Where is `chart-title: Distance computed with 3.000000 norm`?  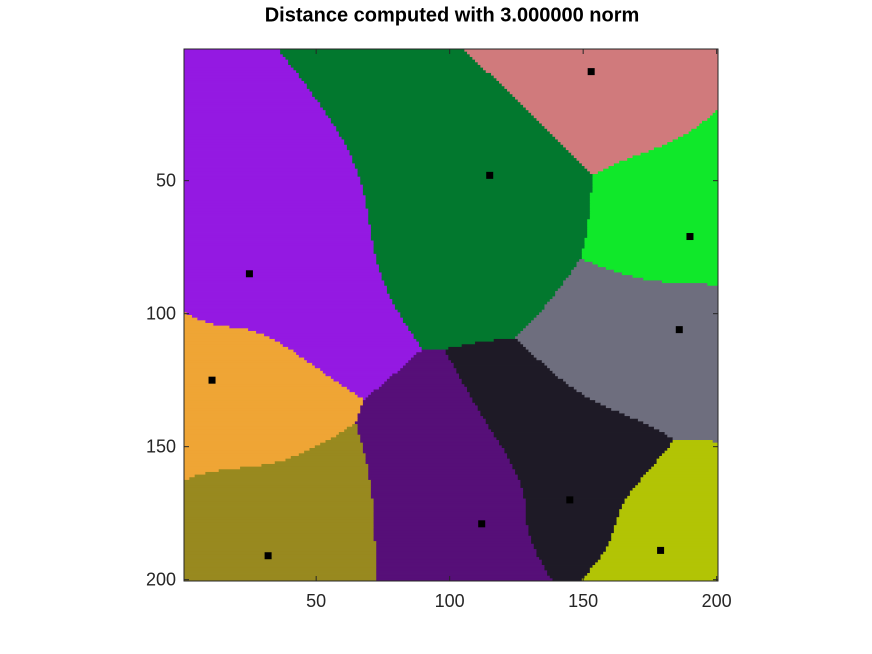
chart-title: Distance computed with 3.000000 norm is located at coordinates (452, 15).